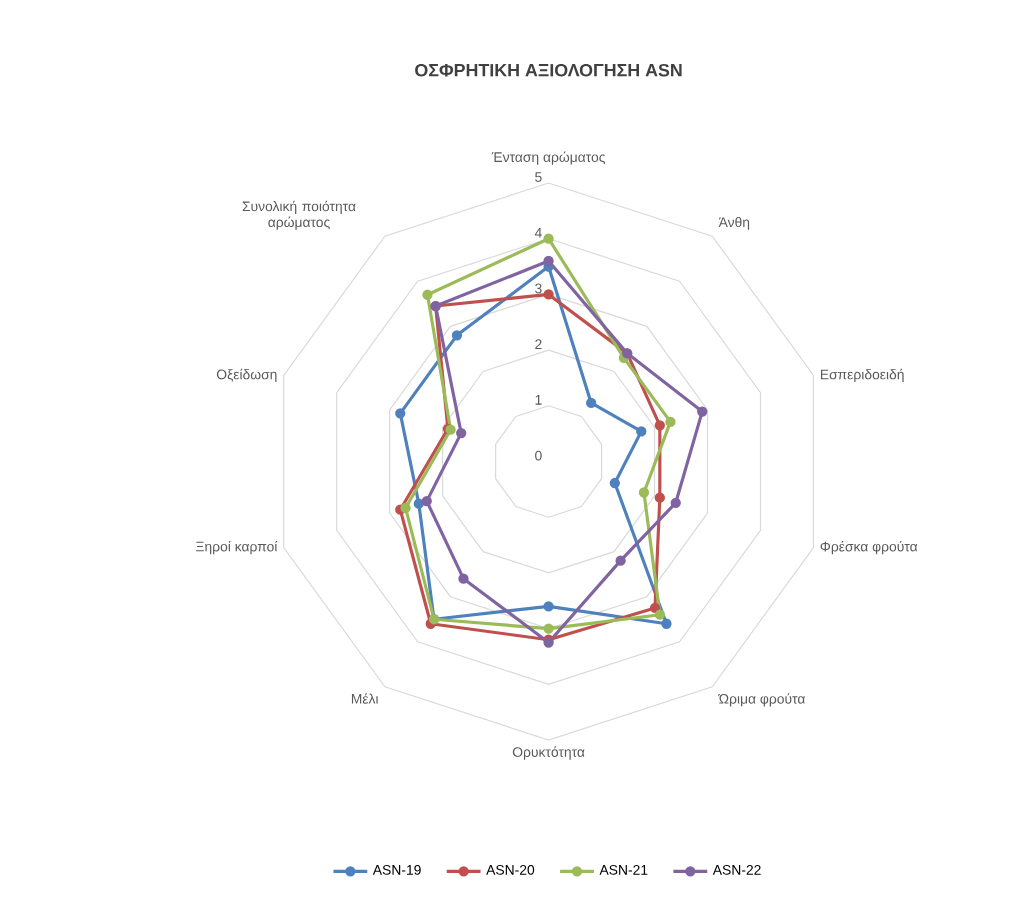 The height and width of the screenshot is (922, 1032). What do you see at coordinates (548, 71) in the screenshot?
I see `chart-title: ΟΣΦΡΗΤΙΚΗ ΑΞΙΟΛΟΓΗΣΗ ASN` at bounding box center [548, 71].